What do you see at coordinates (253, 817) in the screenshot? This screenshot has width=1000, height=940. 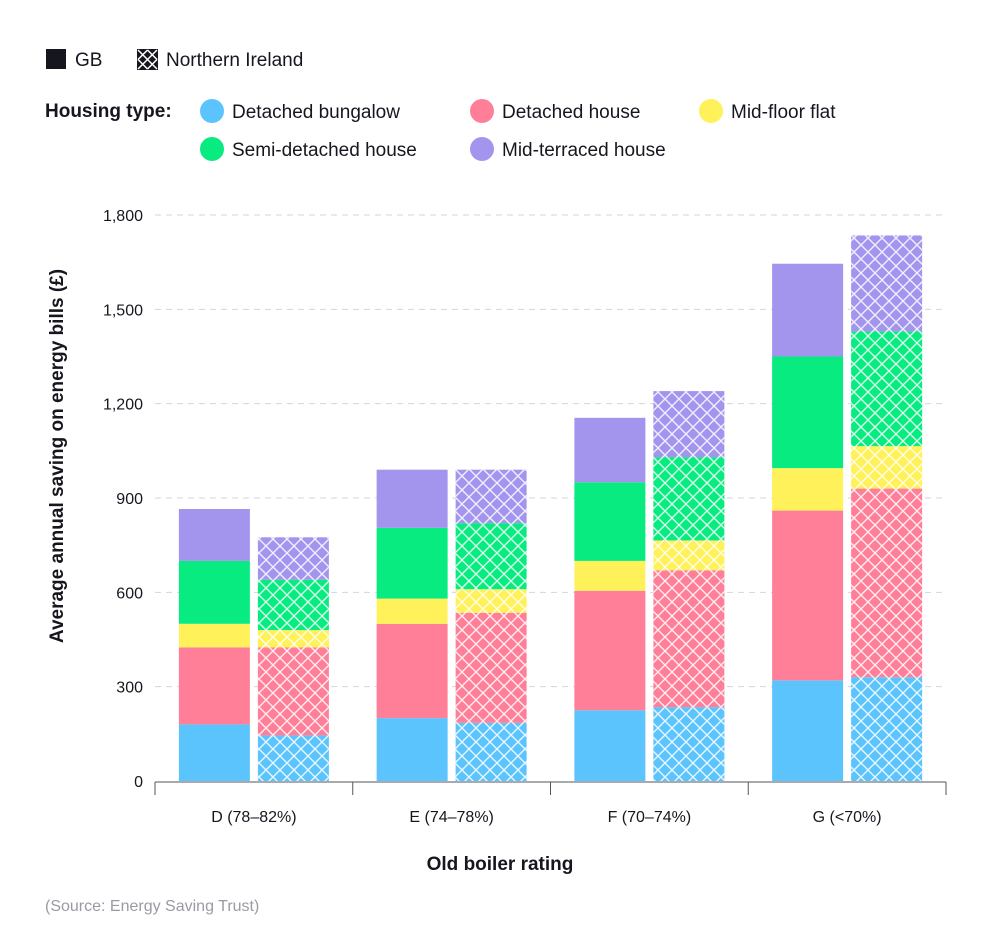 I see `x-tick-label: D (78–82%)` at bounding box center [253, 817].